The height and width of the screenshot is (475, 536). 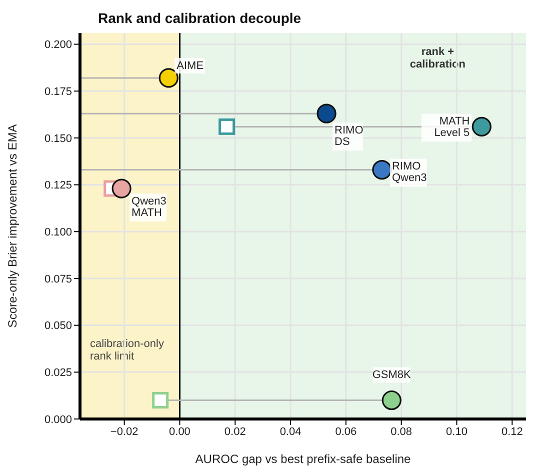 I want to click on x-tick-label: 0.00, so click(x=179, y=432).